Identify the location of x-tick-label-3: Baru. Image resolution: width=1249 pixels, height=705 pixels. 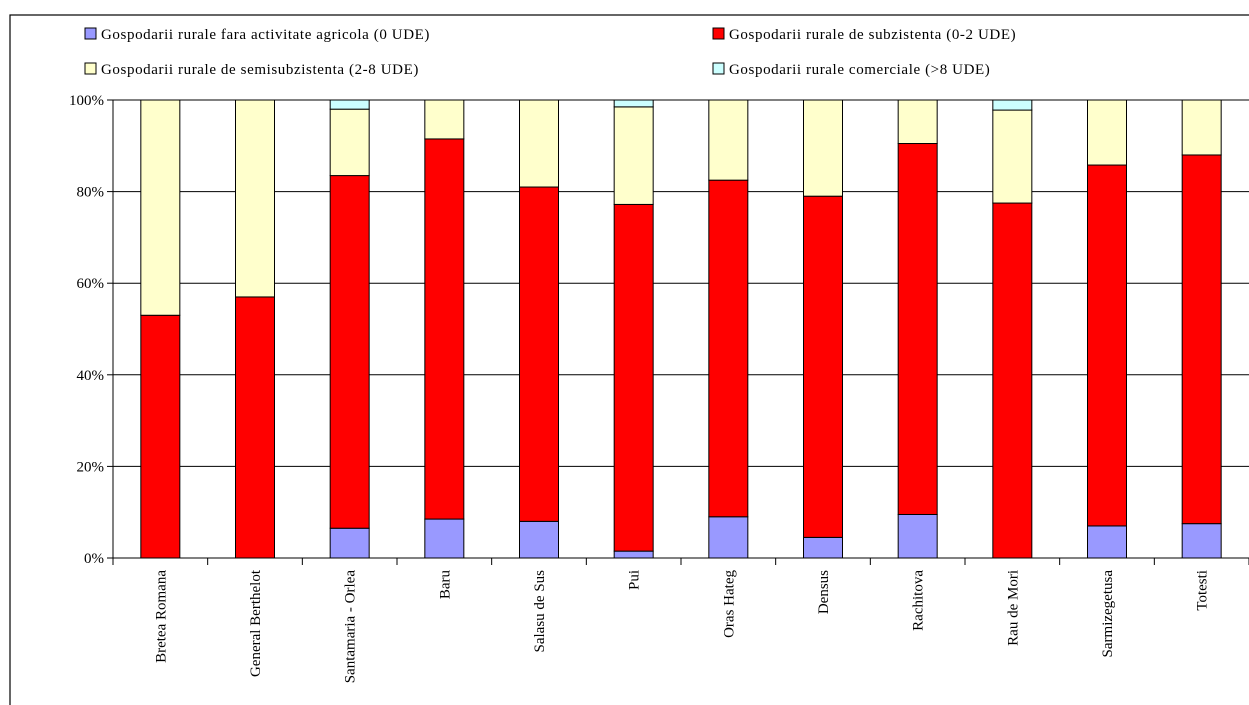
(445, 585).